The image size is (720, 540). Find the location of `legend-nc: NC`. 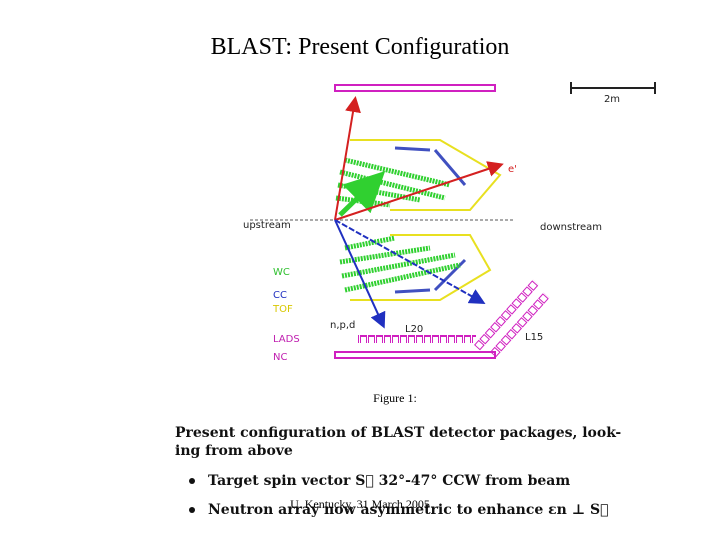

legend-nc: NC is located at coordinates (280, 357).